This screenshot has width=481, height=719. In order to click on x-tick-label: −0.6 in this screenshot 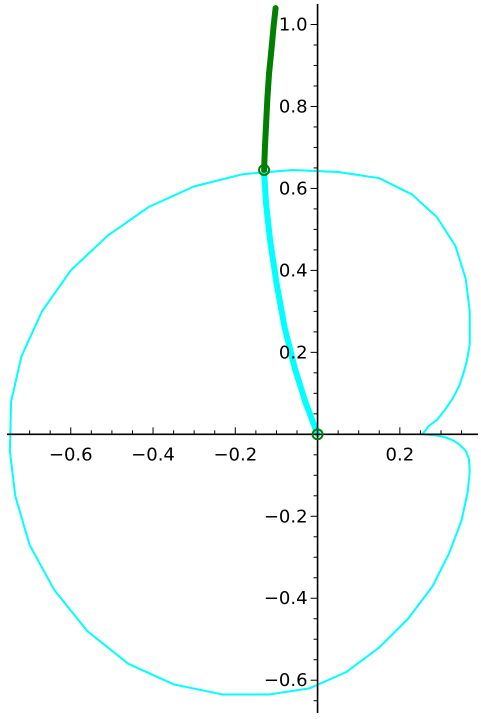, I will do `click(71, 454)`.